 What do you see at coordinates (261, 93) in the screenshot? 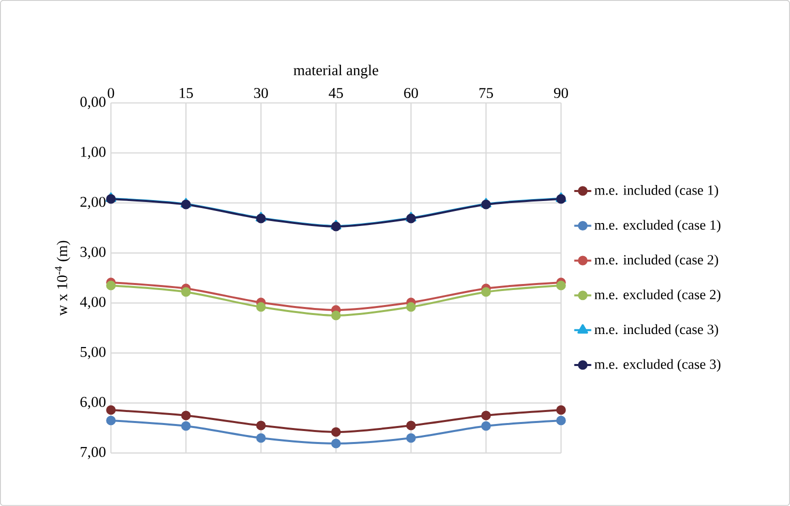
I see `x-tick-label: 30` at bounding box center [261, 93].